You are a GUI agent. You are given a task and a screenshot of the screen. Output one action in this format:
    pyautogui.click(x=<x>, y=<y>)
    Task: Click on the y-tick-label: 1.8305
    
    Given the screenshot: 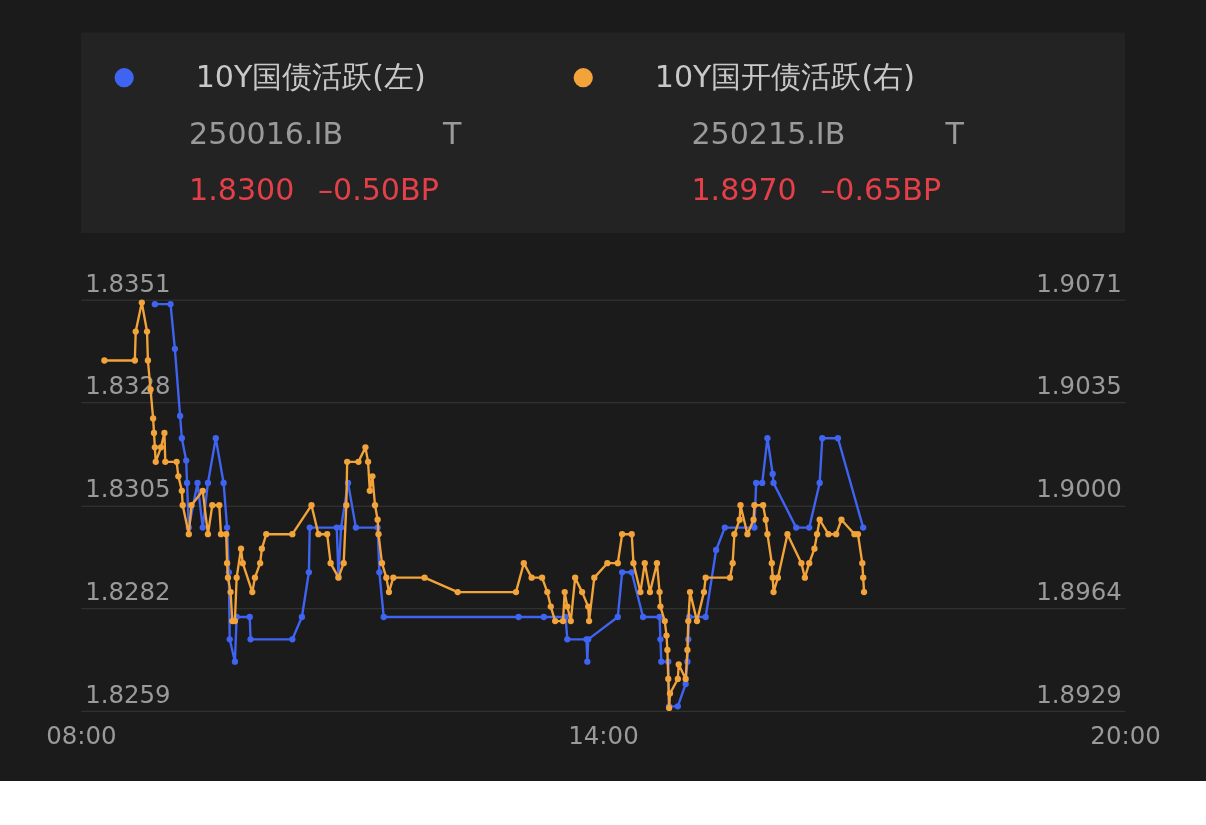 What is the action you would take?
    pyautogui.click(x=128, y=489)
    